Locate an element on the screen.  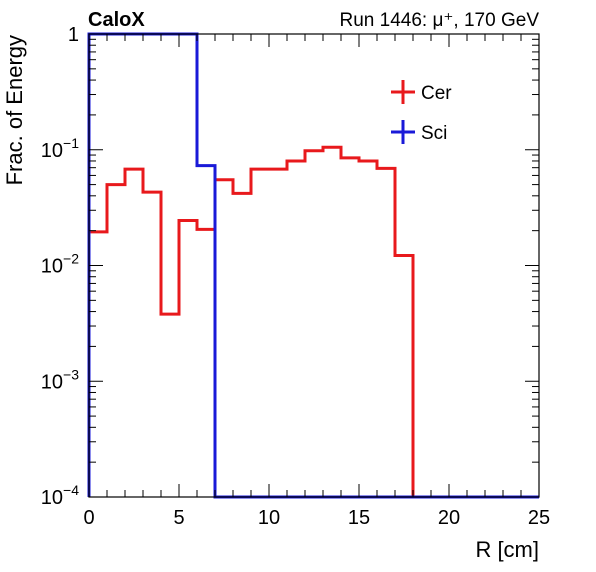
x-tick-label: 25 is located at coordinates (539, 518).